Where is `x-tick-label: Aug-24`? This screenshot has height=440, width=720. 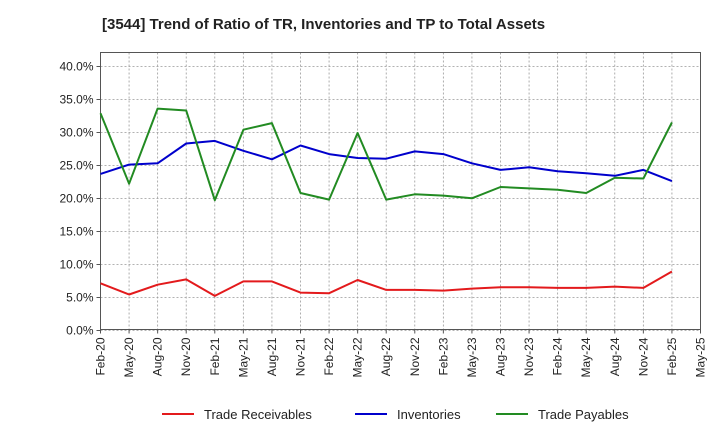
x-tick-label: Aug-24 is located at coordinates (615, 356).